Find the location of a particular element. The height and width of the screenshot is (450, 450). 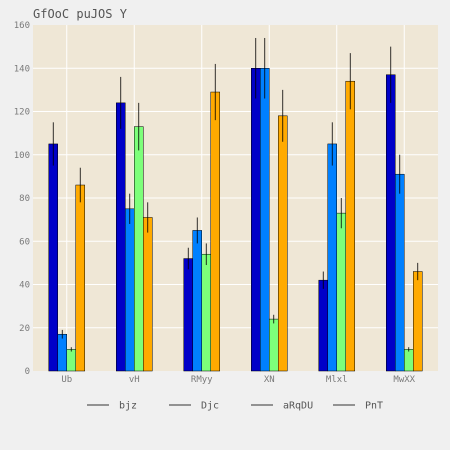

y-tick-label: 40 is located at coordinates (24, 286).